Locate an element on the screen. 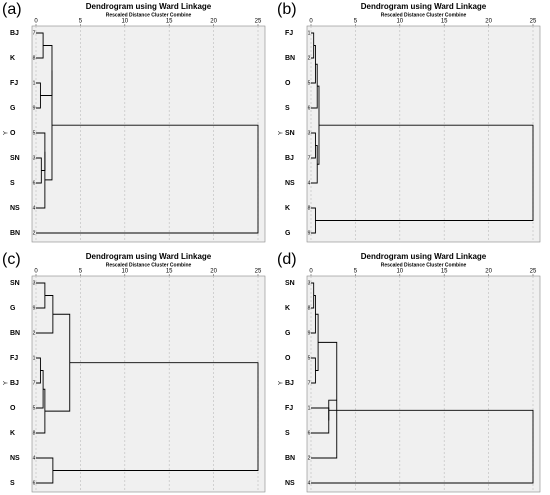 This screenshot has width=550, height=495. panel-label: (d) is located at coordinates (287, 259).